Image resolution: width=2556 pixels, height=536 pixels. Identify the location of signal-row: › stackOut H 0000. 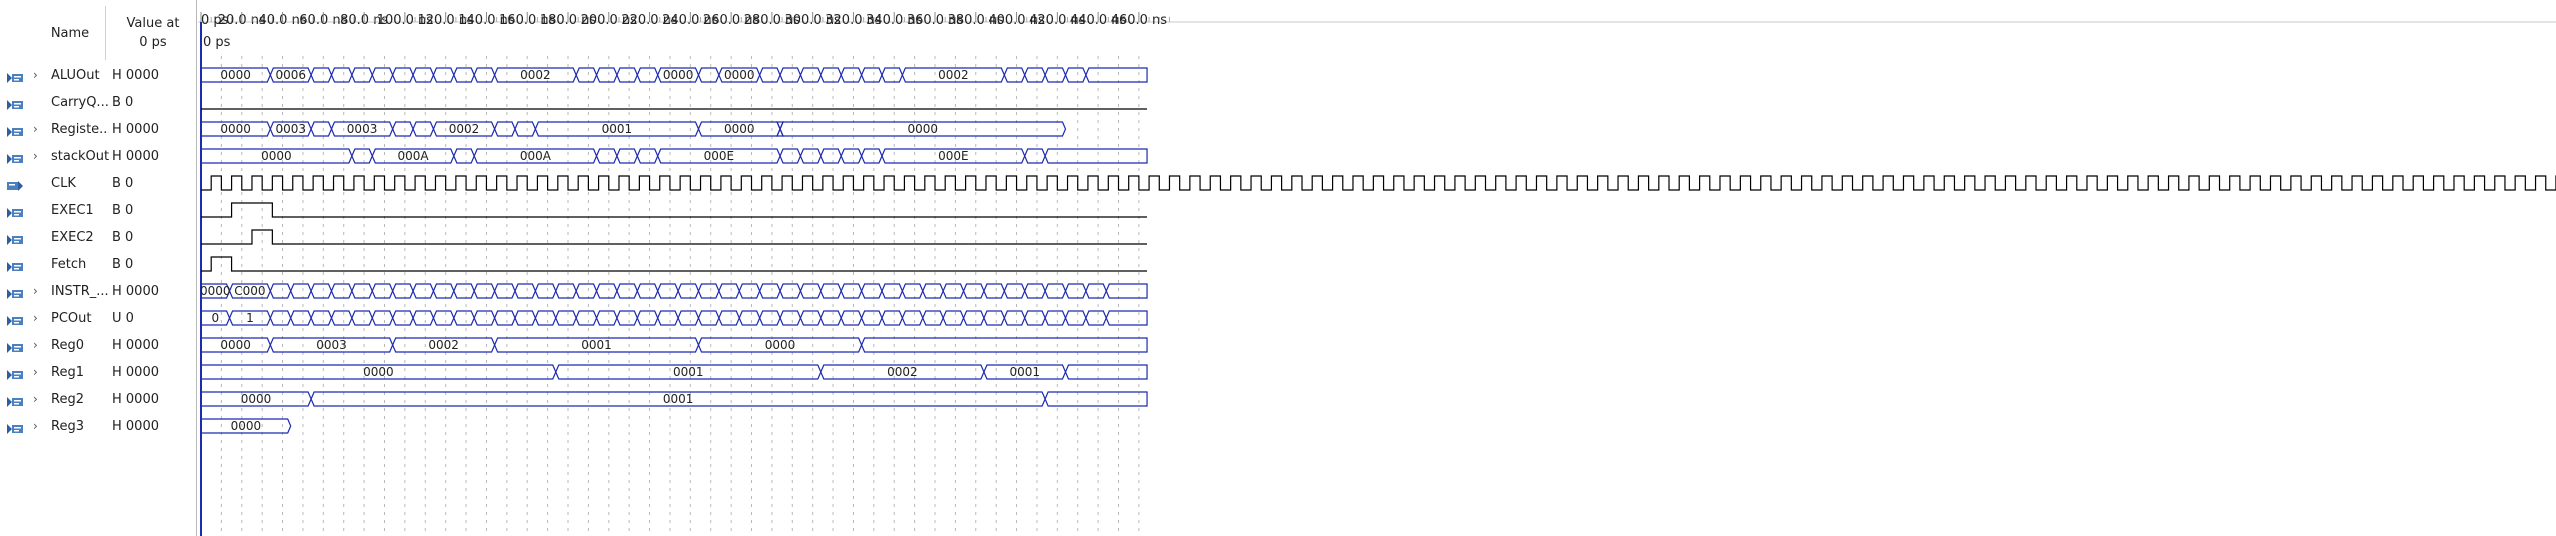
(98, 157).